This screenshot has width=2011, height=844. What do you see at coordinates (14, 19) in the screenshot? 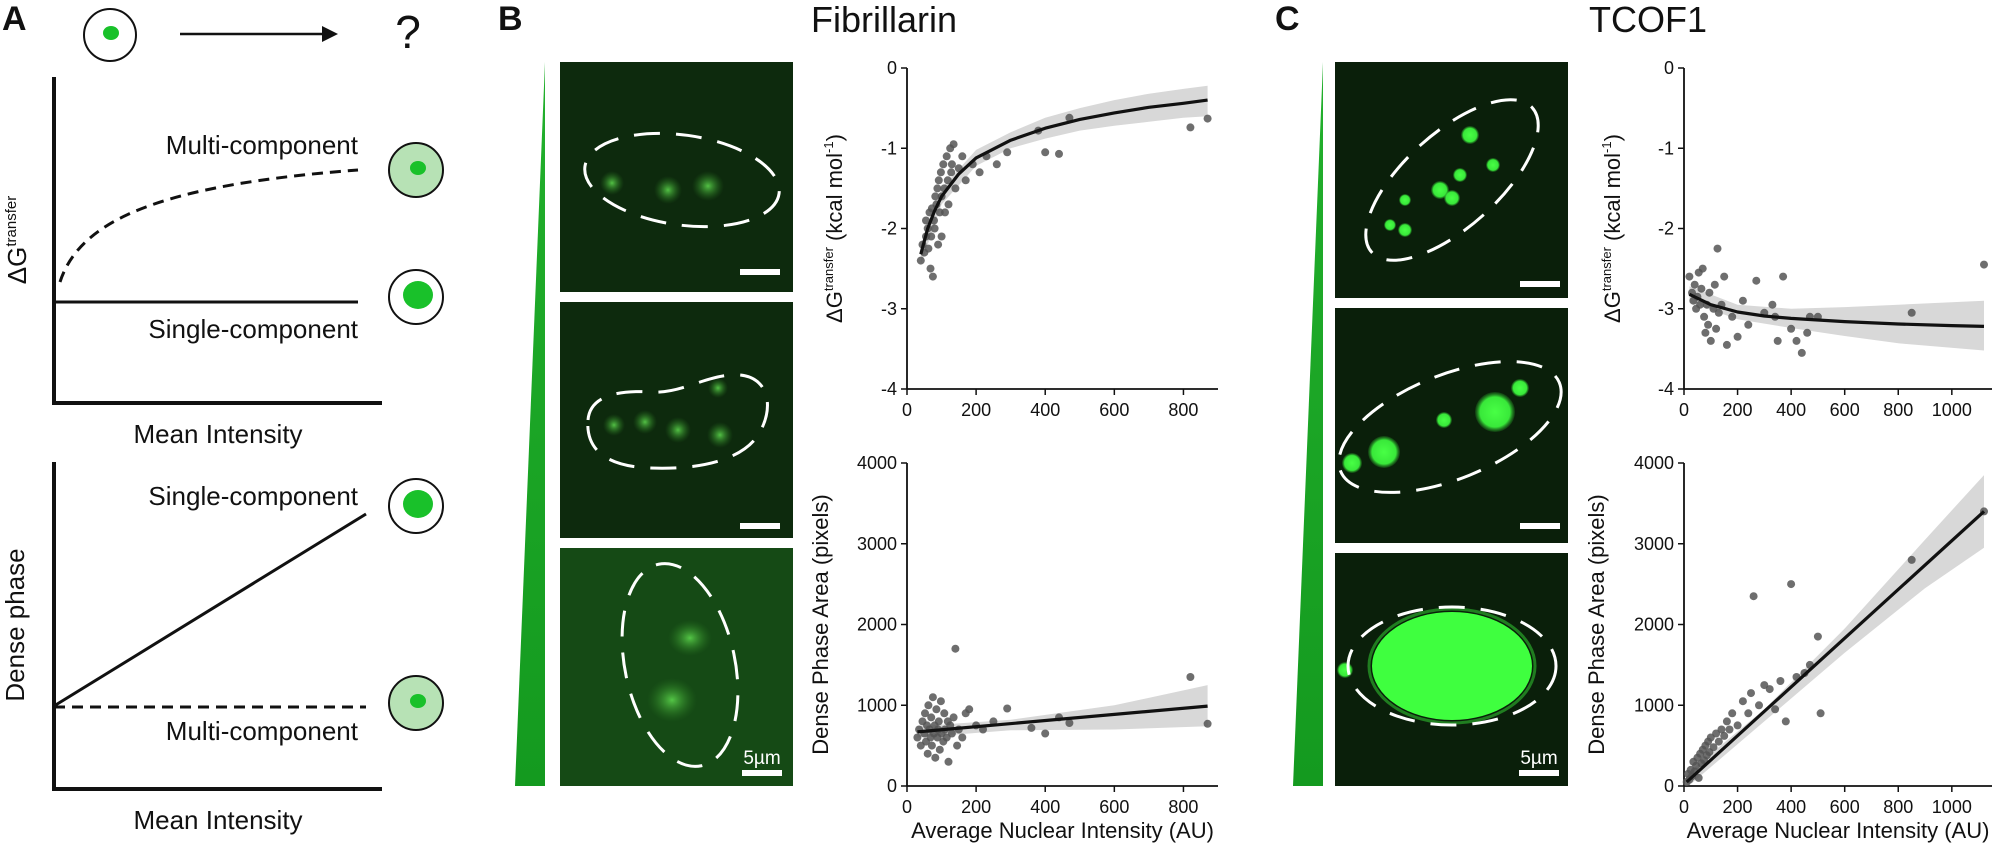
I see `panel-a-label: A` at bounding box center [14, 19].